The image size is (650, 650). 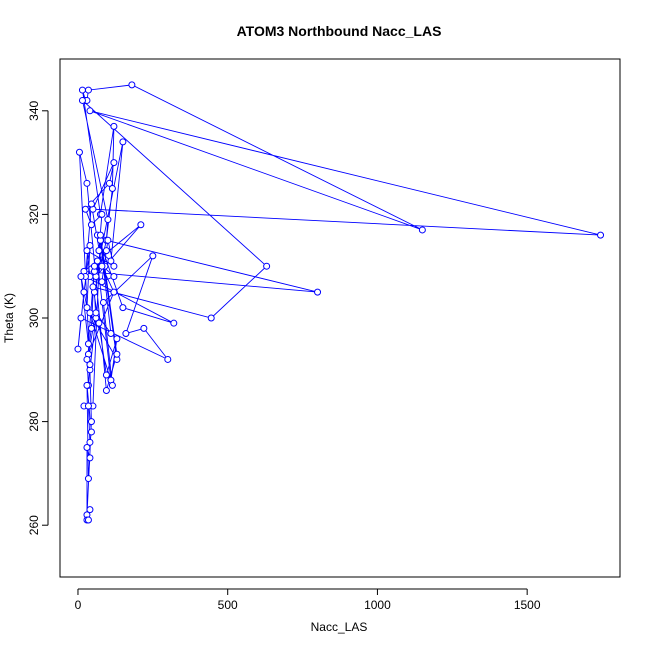 I want to click on y-tick-label: 280, so click(x=34, y=421).